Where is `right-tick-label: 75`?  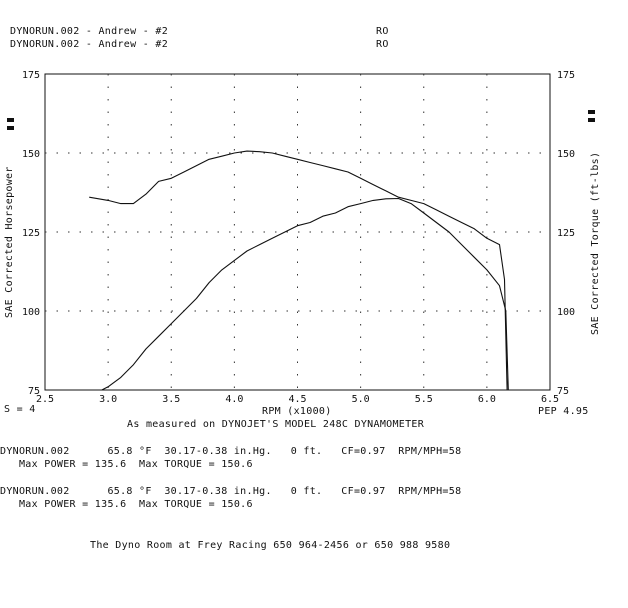
right-tick-label: 75 is located at coordinates (563, 391).